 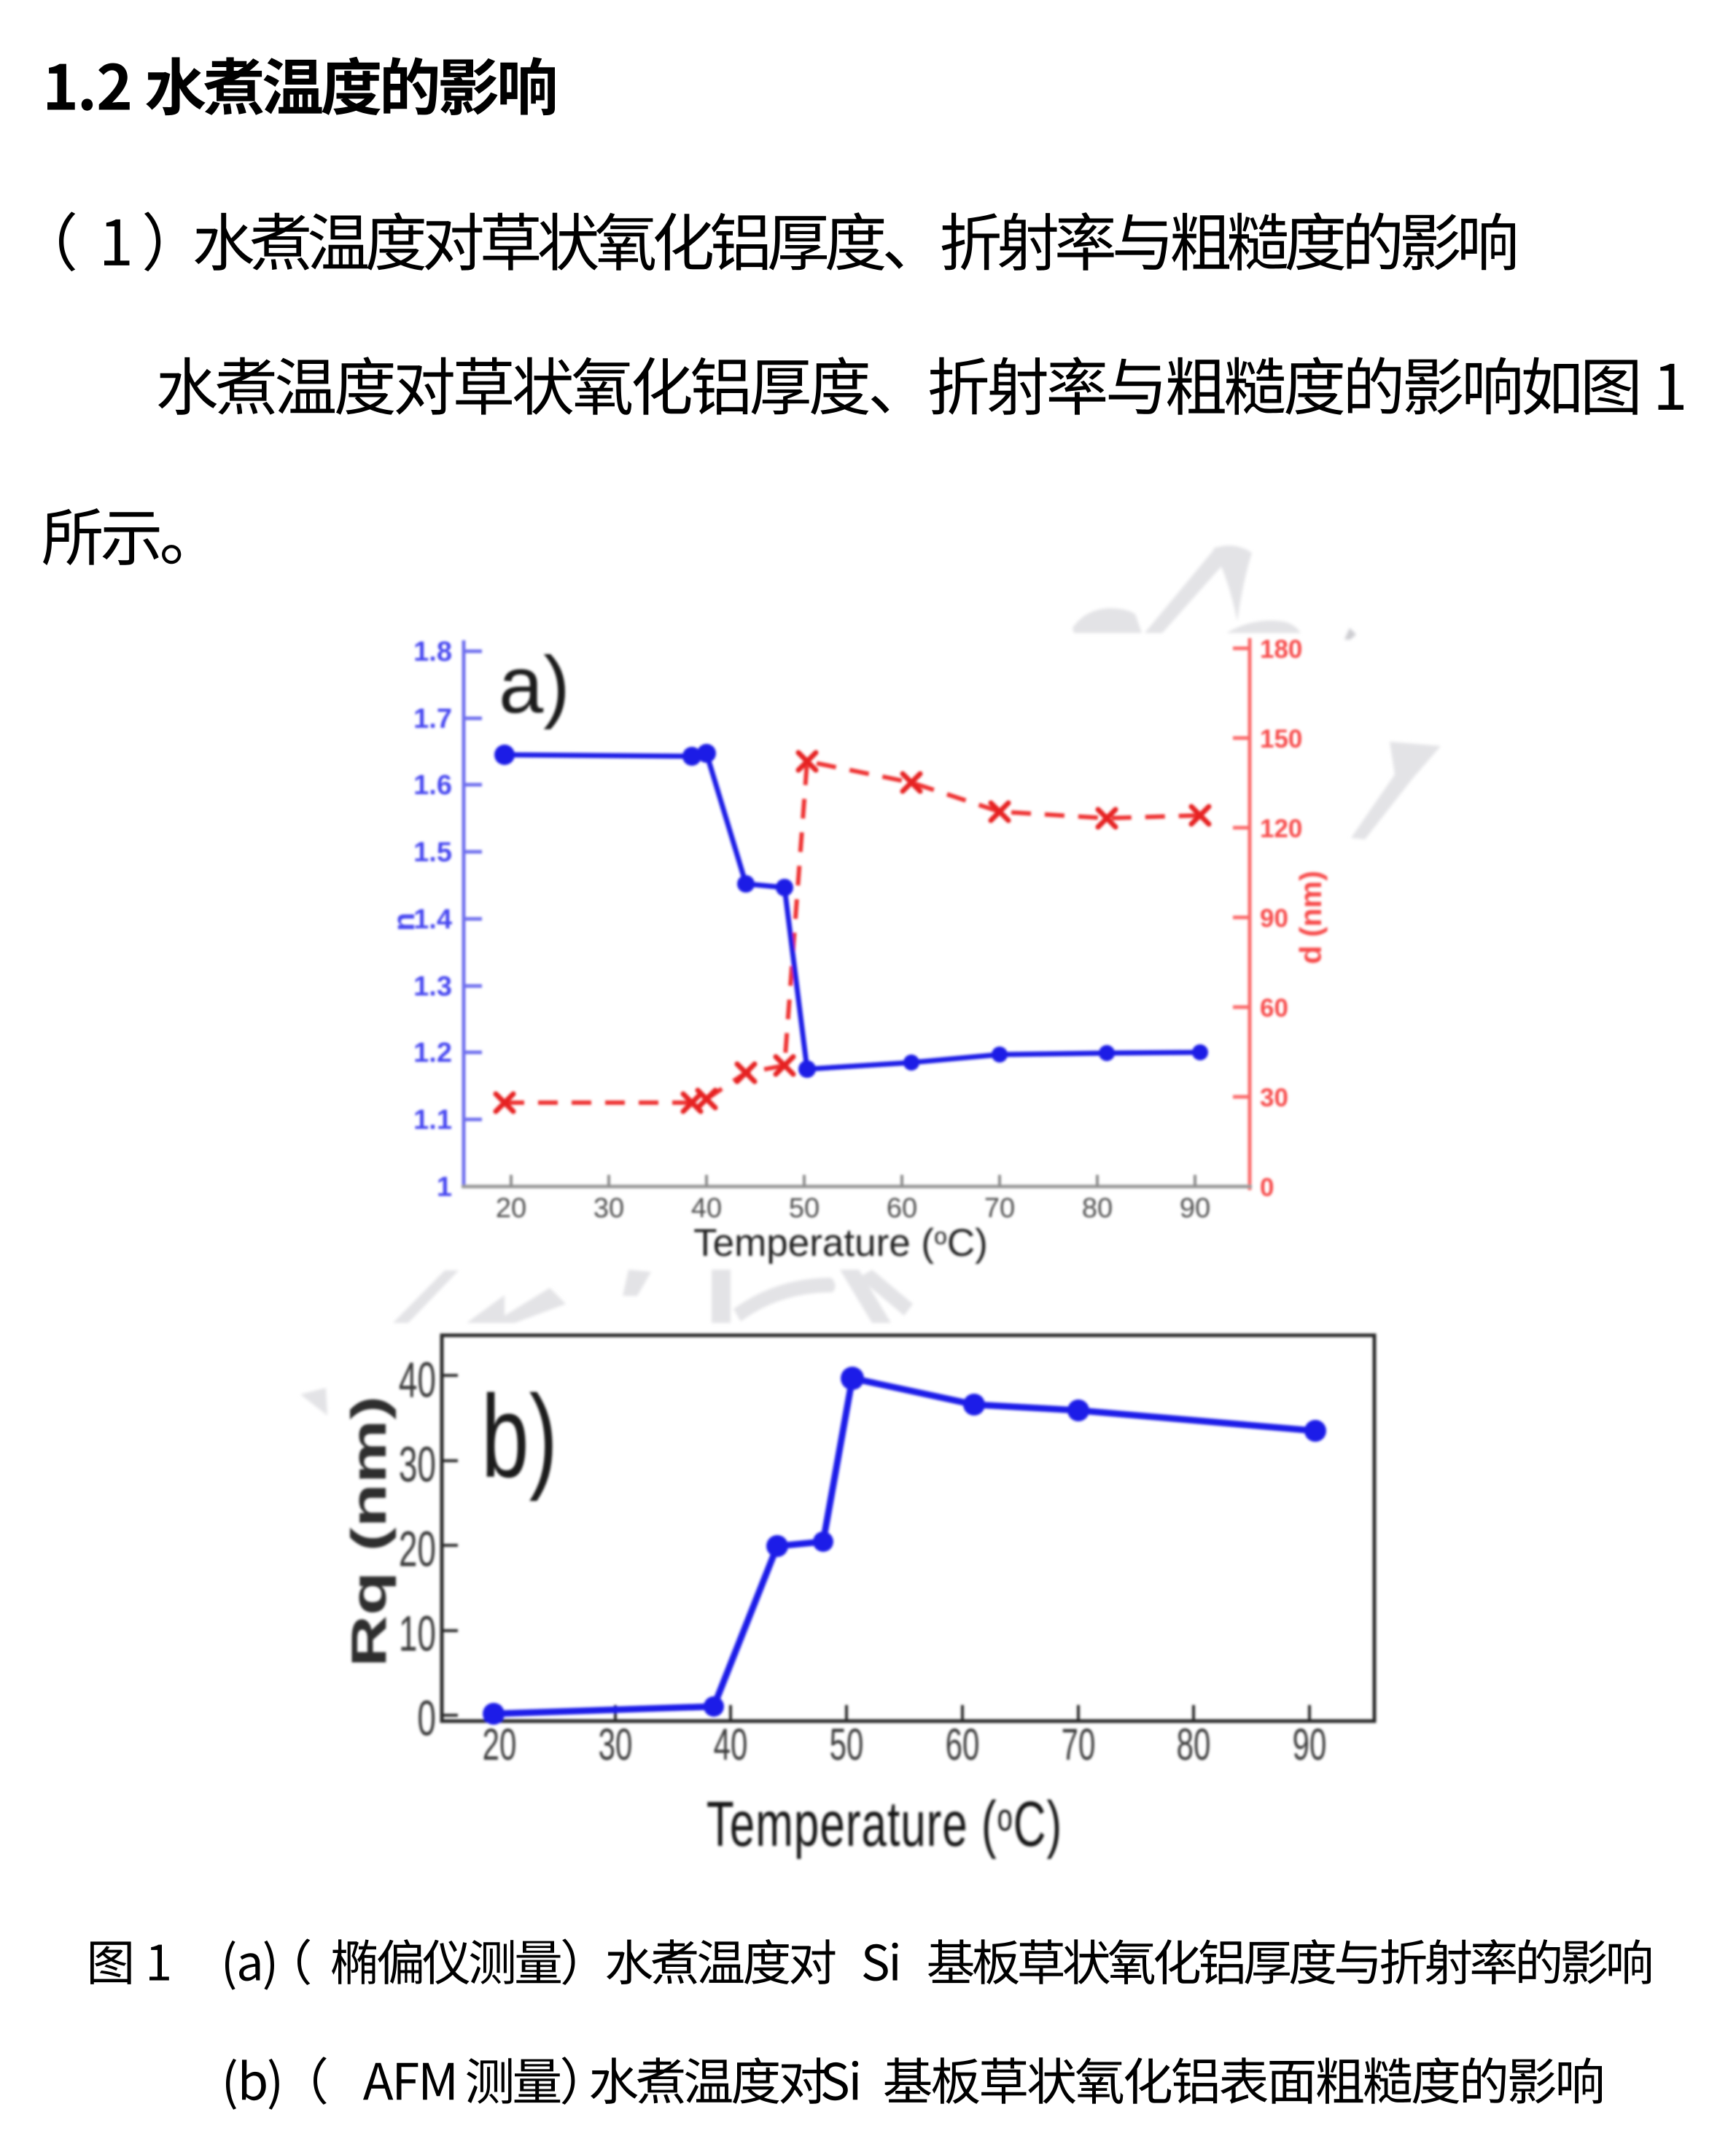 What do you see at coordinates (520, 1436) in the screenshot?
I see `svg-text: b)` at bounding box center [520, 1436].